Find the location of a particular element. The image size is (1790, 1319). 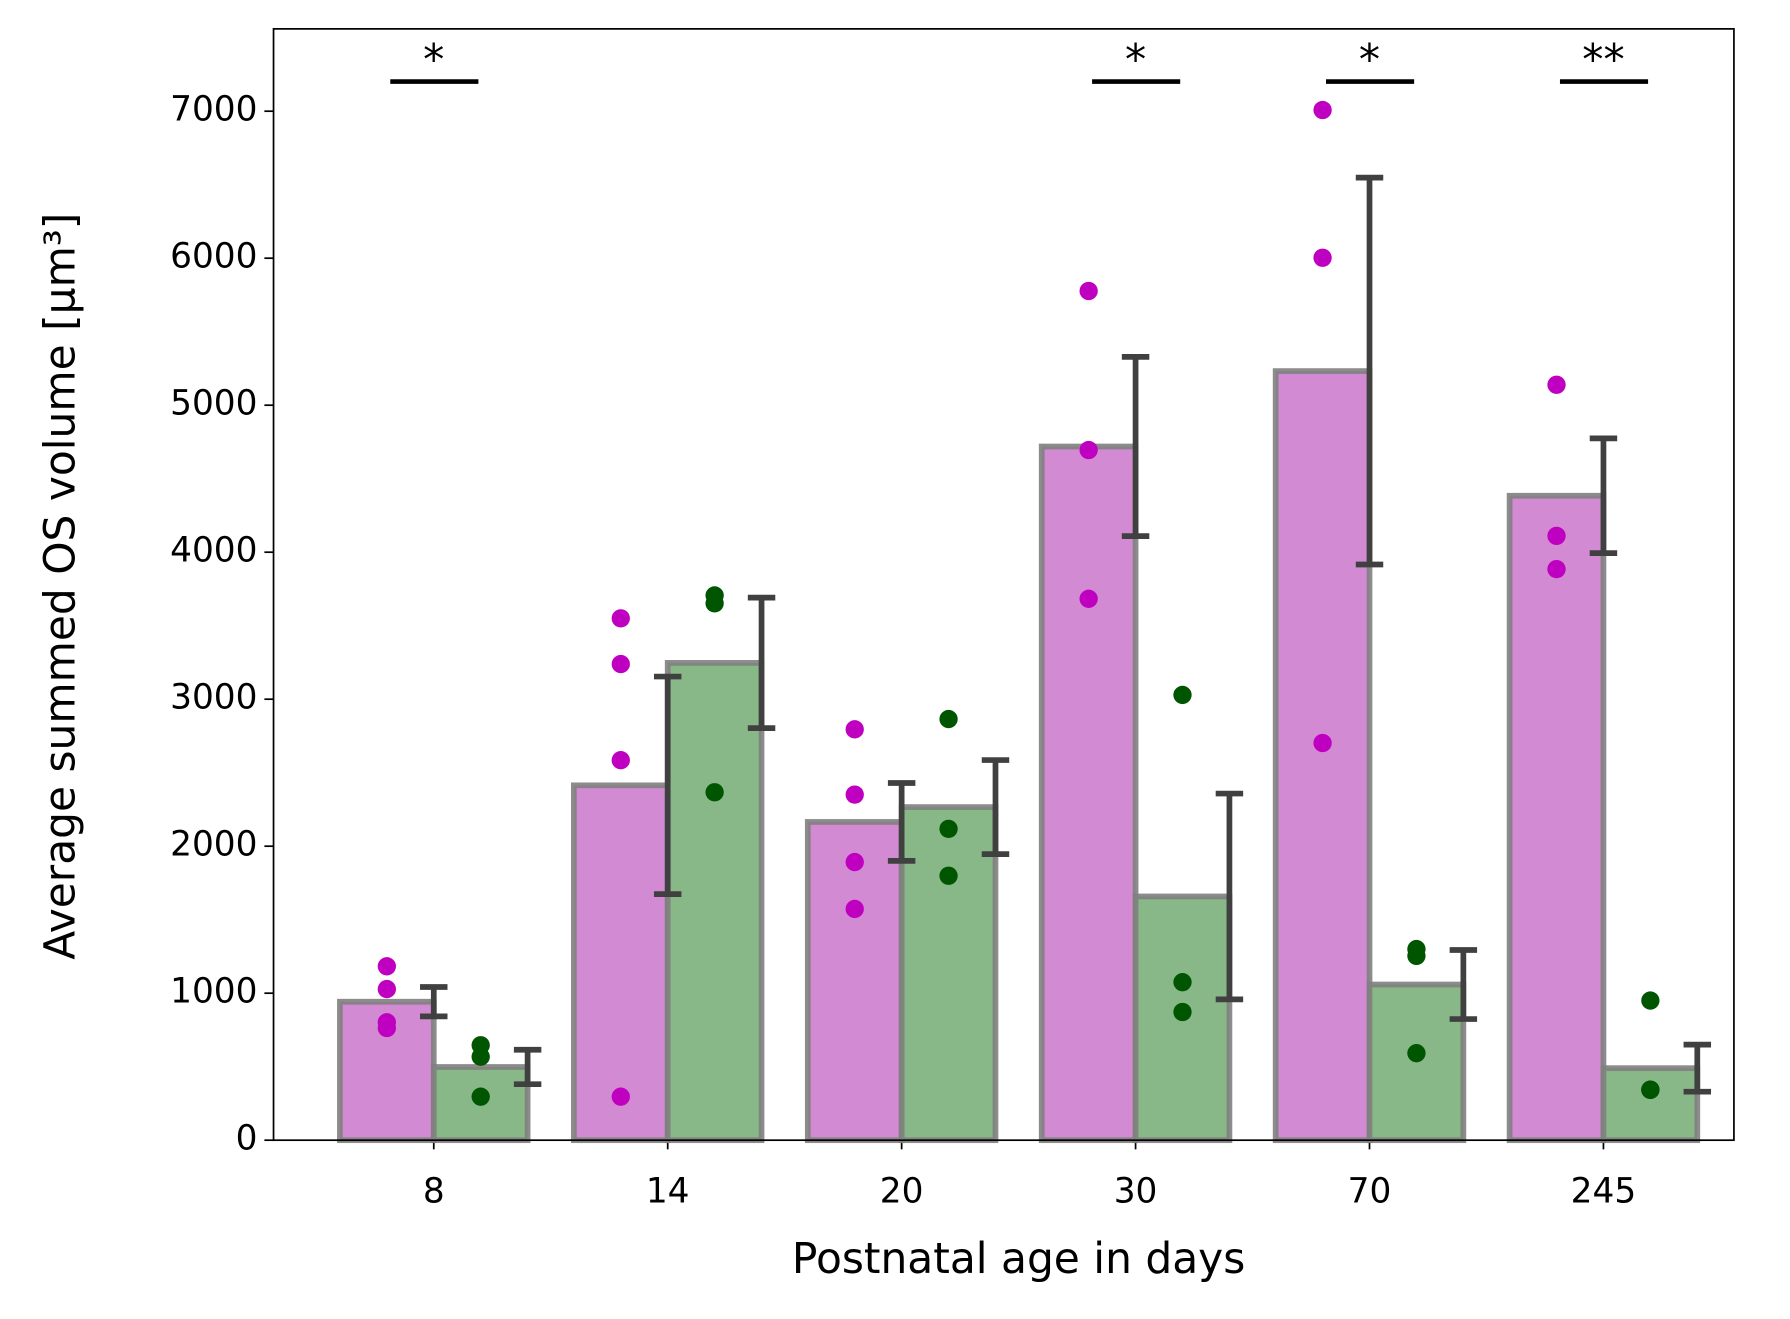

y-tick-label: 4000 is located at coordinates (213, 551).